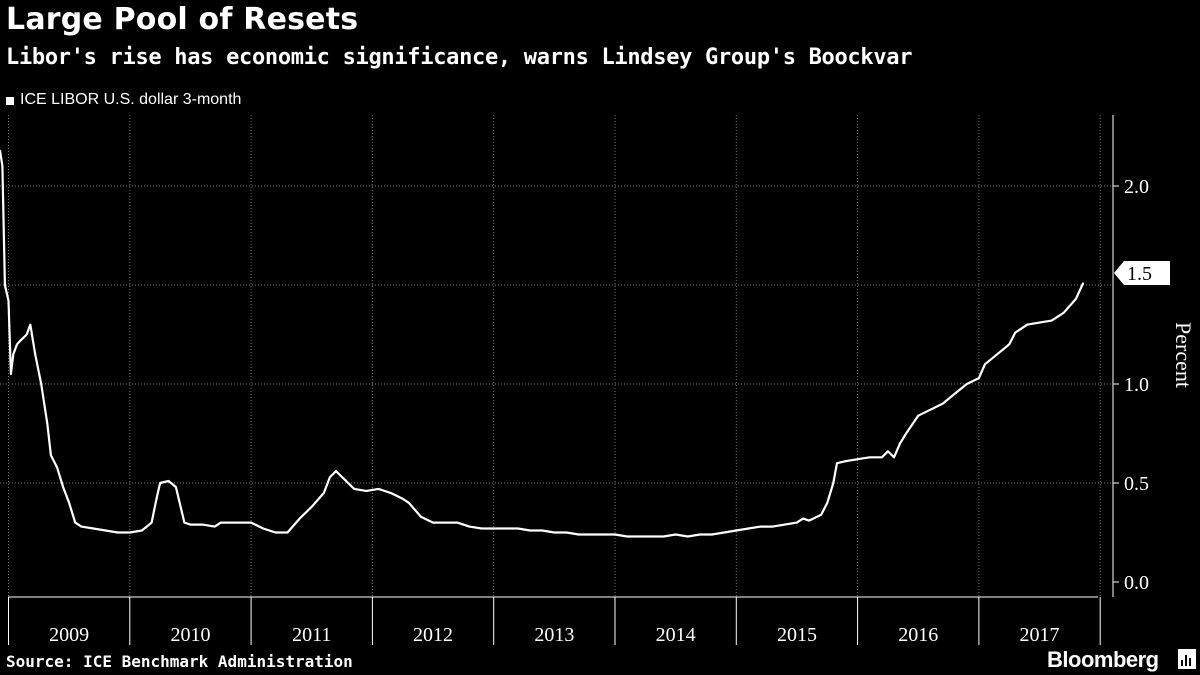  What do you see at coordinates (1136, 484) in the screenshot?
I see `y-tick-label: 0.5` at bounding box center [1136, 484].